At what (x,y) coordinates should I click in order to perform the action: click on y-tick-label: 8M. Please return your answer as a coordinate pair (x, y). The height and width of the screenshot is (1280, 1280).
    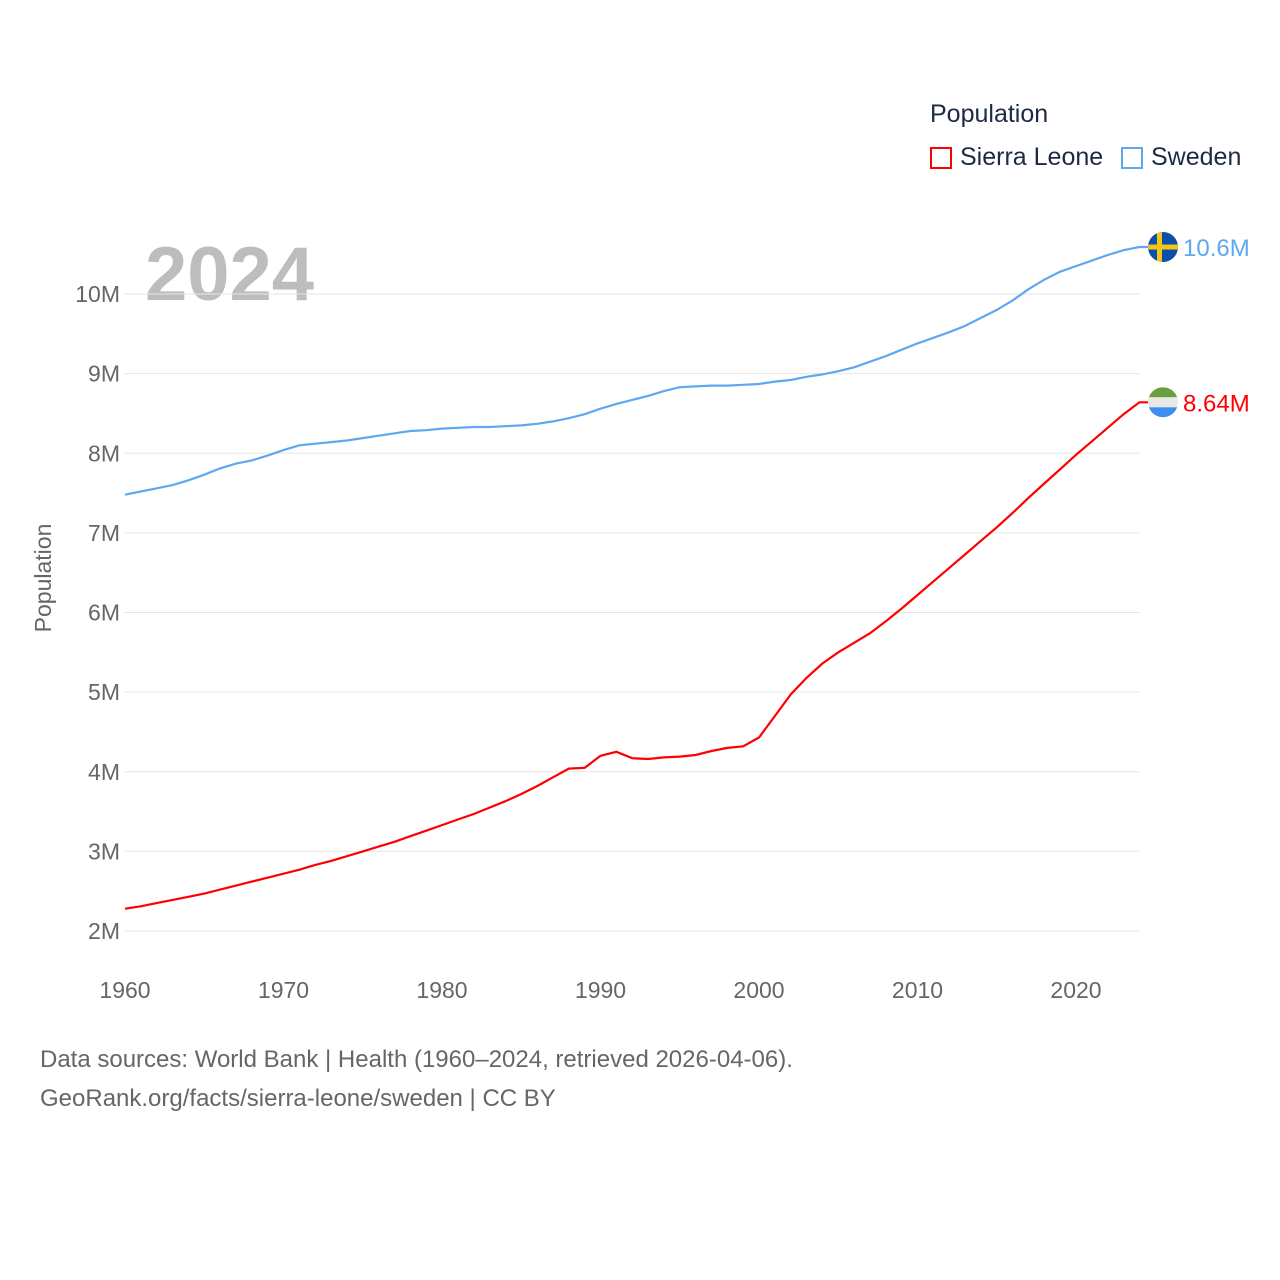
    Looking at the image, I should click on (104, 453).